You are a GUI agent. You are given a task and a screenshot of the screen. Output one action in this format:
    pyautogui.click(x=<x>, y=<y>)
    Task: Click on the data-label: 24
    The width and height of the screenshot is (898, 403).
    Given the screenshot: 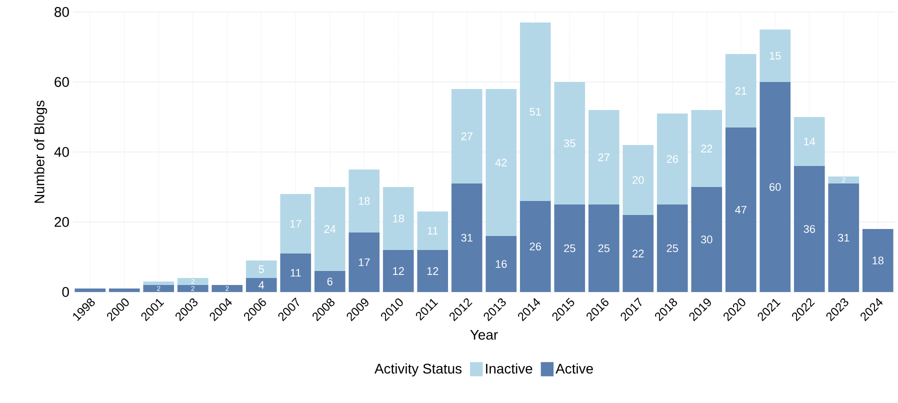 What is the action you would take?
    pyautogui.click(x=330, y=229)
    